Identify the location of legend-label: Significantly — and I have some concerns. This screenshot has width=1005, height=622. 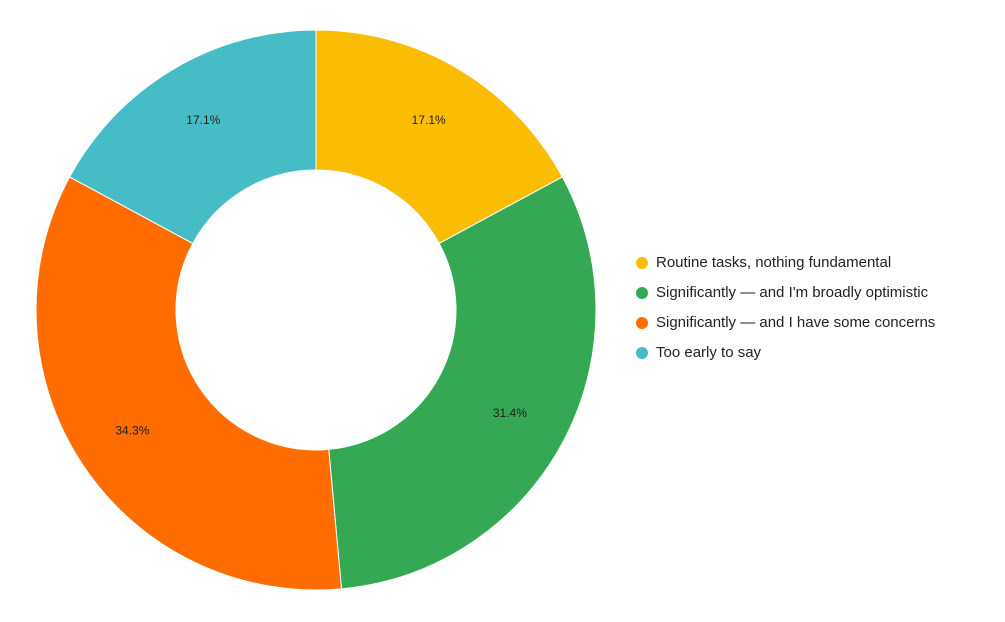
(795, 322).